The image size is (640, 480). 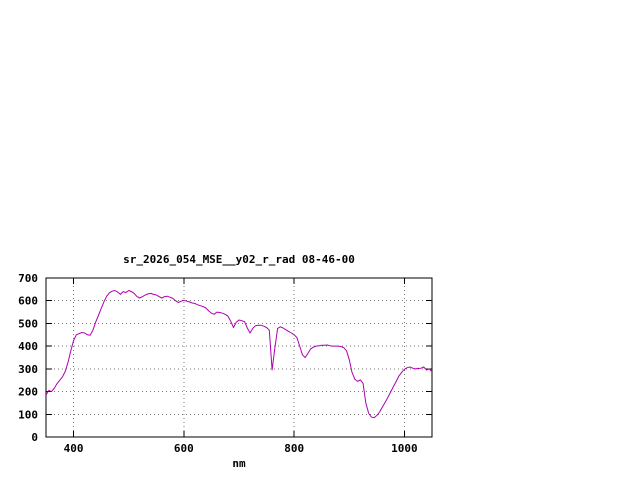 What do you see at coordinates (74, 448) in the screenshot?
I see `x-tick-label: 400` at bounding box center [74, 448].